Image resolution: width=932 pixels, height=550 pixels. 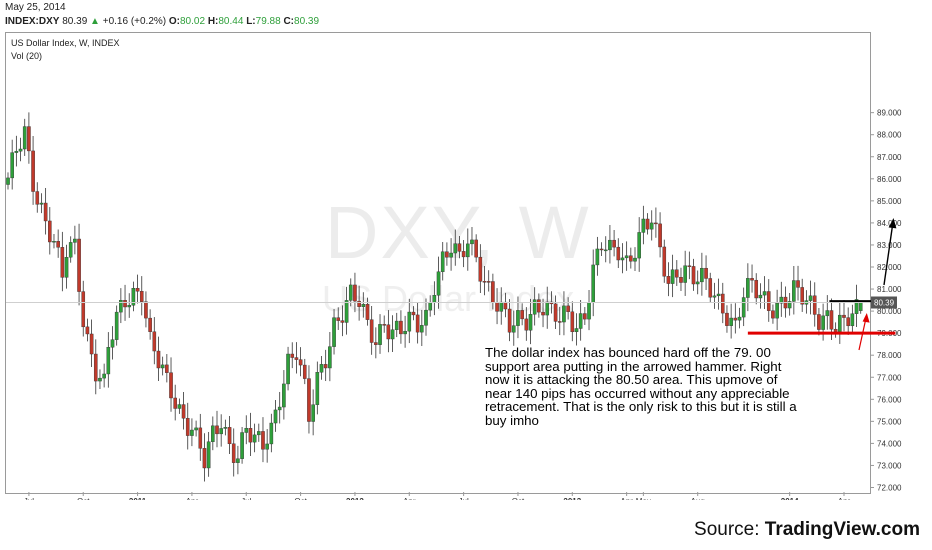 I want to click on close-value: 80.39, so click(x=307, y=21).